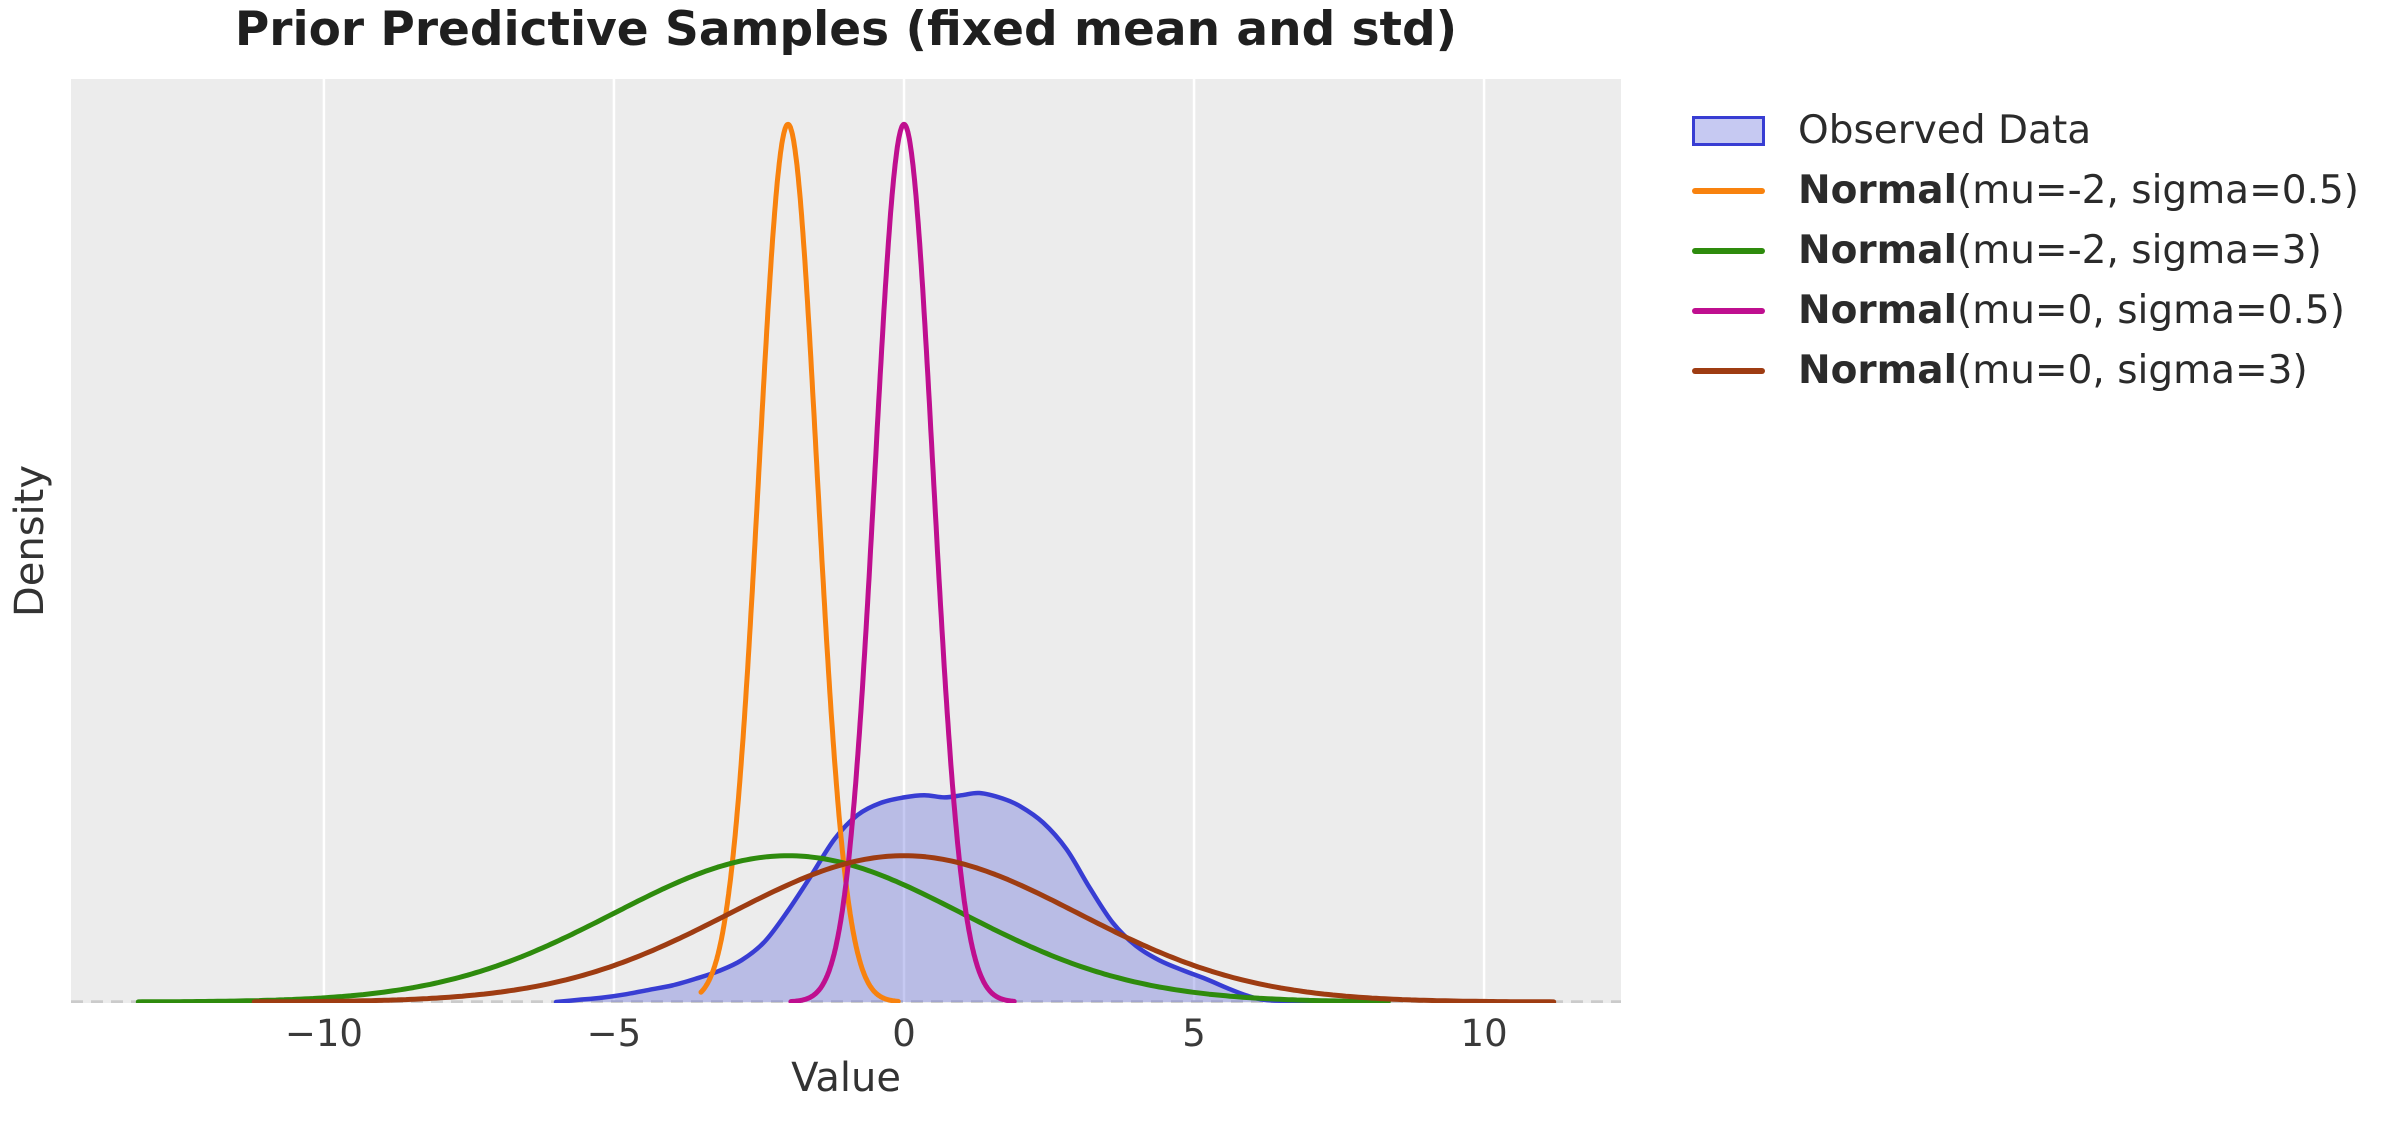 Image resolution: width=2389 pixels, height=1122 pixels. I want to click on legend-item-label: Normal(mu=-2, sigma=3), so click(2060, 250).